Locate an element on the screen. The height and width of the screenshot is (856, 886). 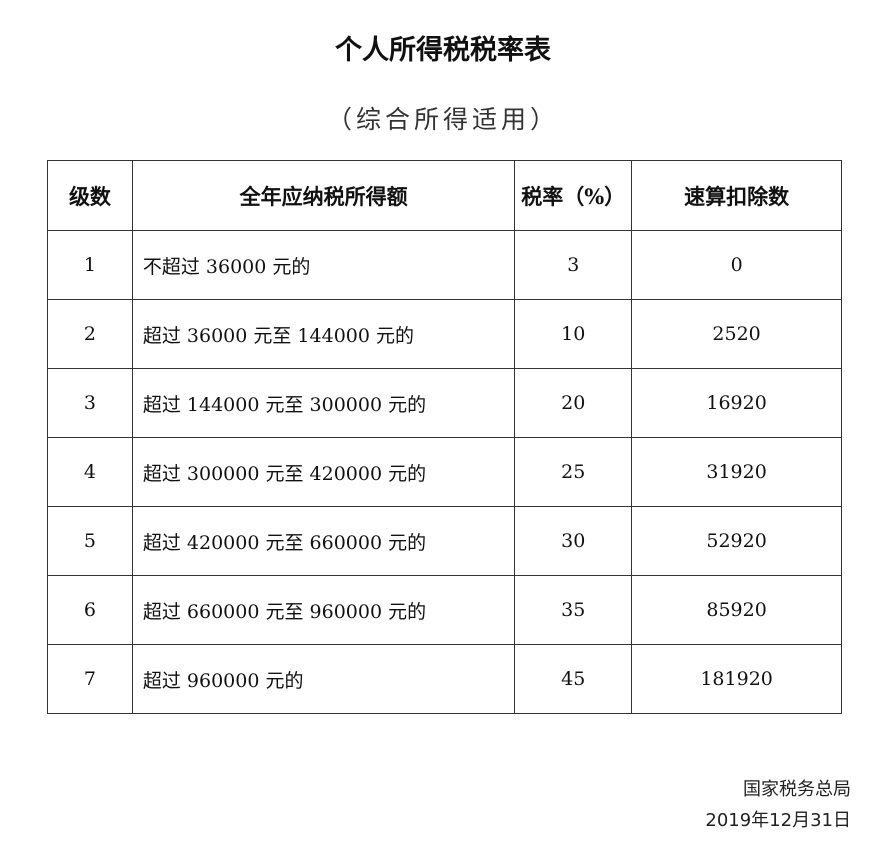
cell-taxable-income: 不超过 36000 元的 is located at coordinates (323, 265).